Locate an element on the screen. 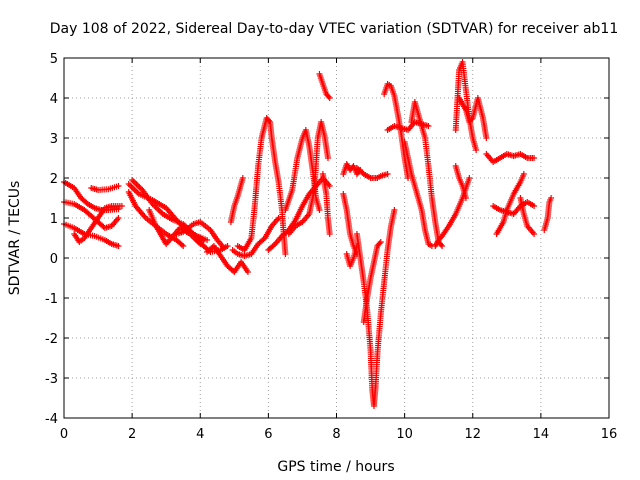  x-tick-label: 0 is located at coordinates (64, 434).